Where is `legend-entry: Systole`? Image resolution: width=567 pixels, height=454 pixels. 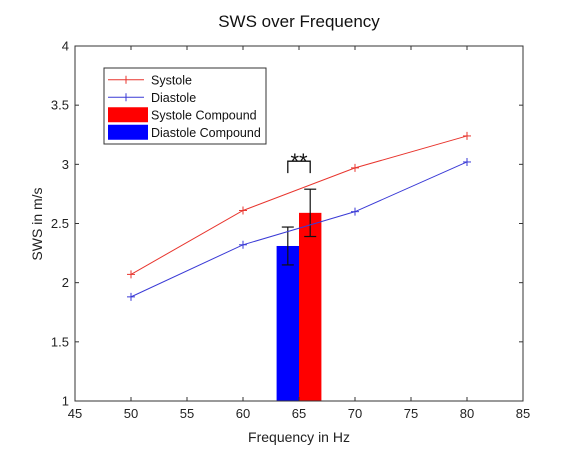
legend-entry: Systole is located at coordinates (150, 80).